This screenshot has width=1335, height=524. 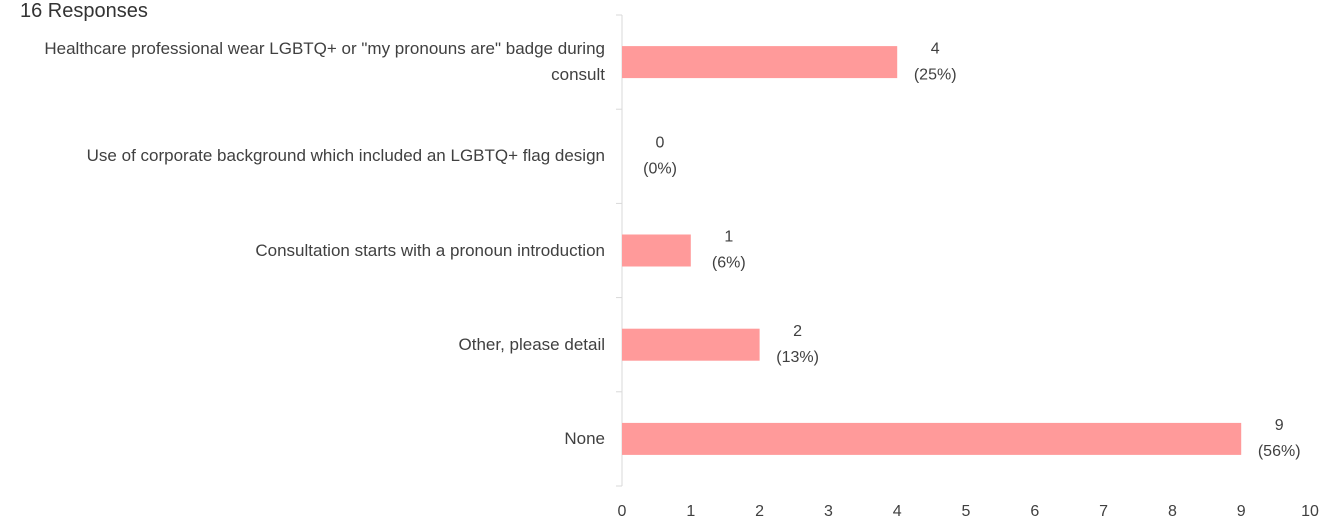 What do you see at coordinates (1034, 511) in the screenshot?
I see `x-tick-label: 6` at bounding box center [1034, 511].